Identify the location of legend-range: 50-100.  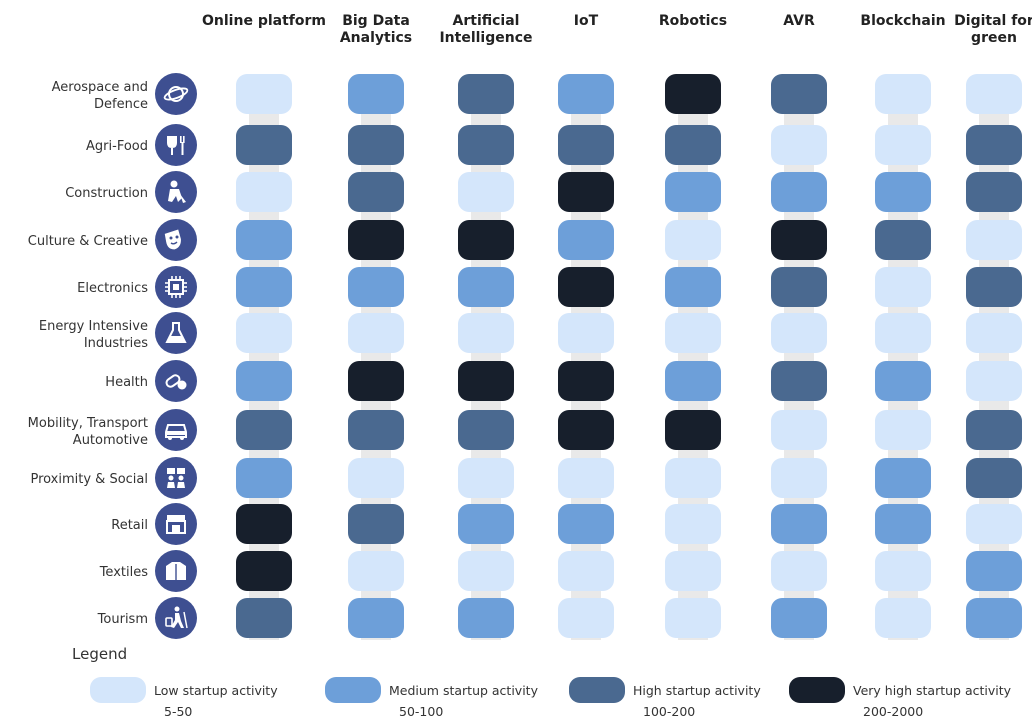
(421, 711).